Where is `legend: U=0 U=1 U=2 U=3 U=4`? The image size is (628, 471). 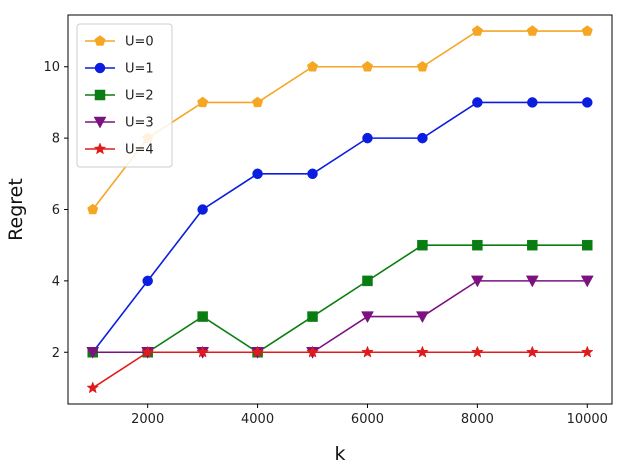
legend: U=0 U=1 U=2 U=3 U=4 is located at coordinates (124, 95).